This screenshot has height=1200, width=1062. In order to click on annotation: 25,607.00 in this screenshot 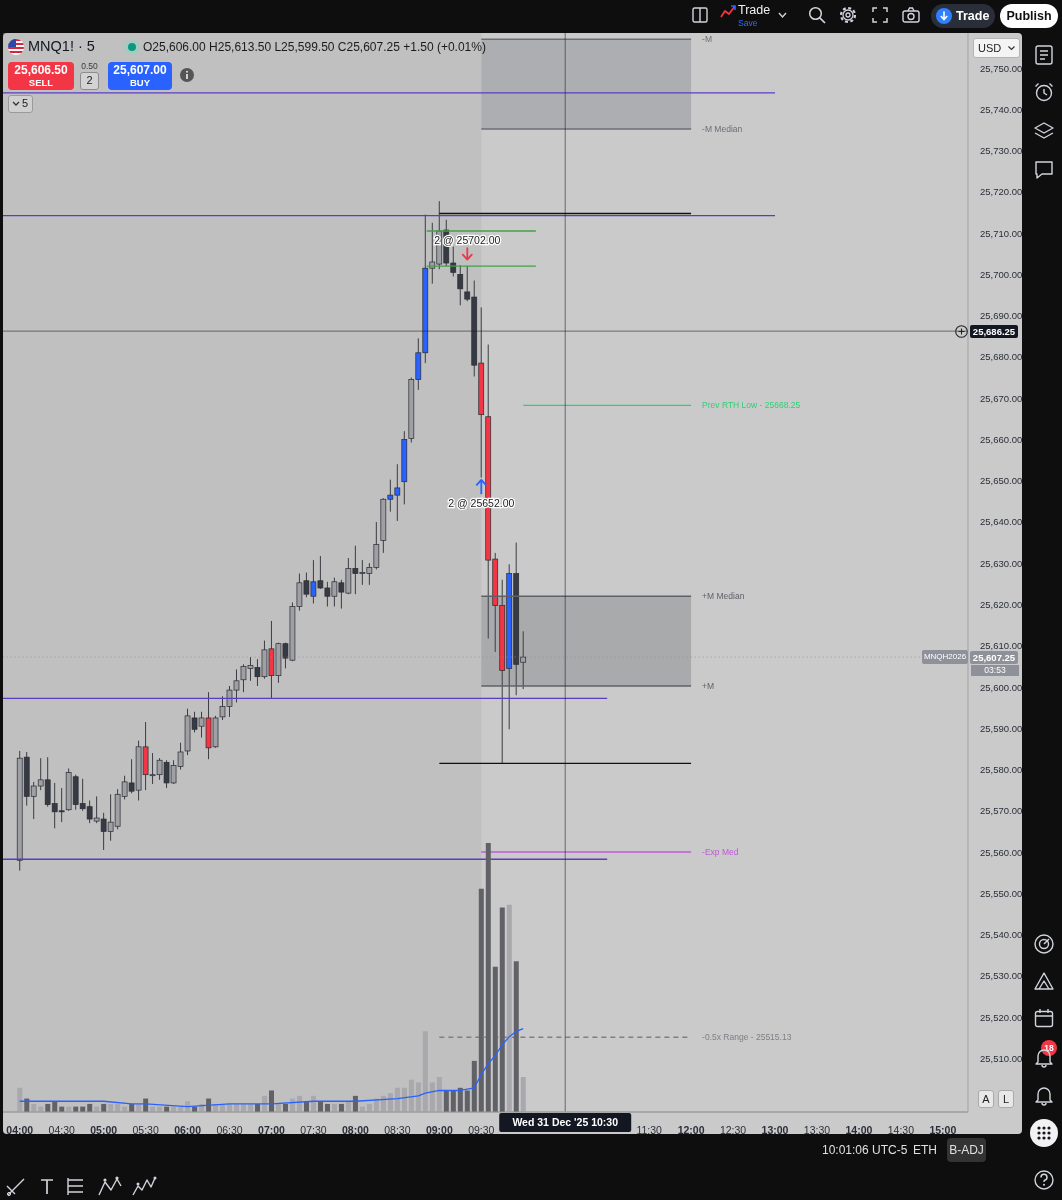, I will do `click(140, 70)`.